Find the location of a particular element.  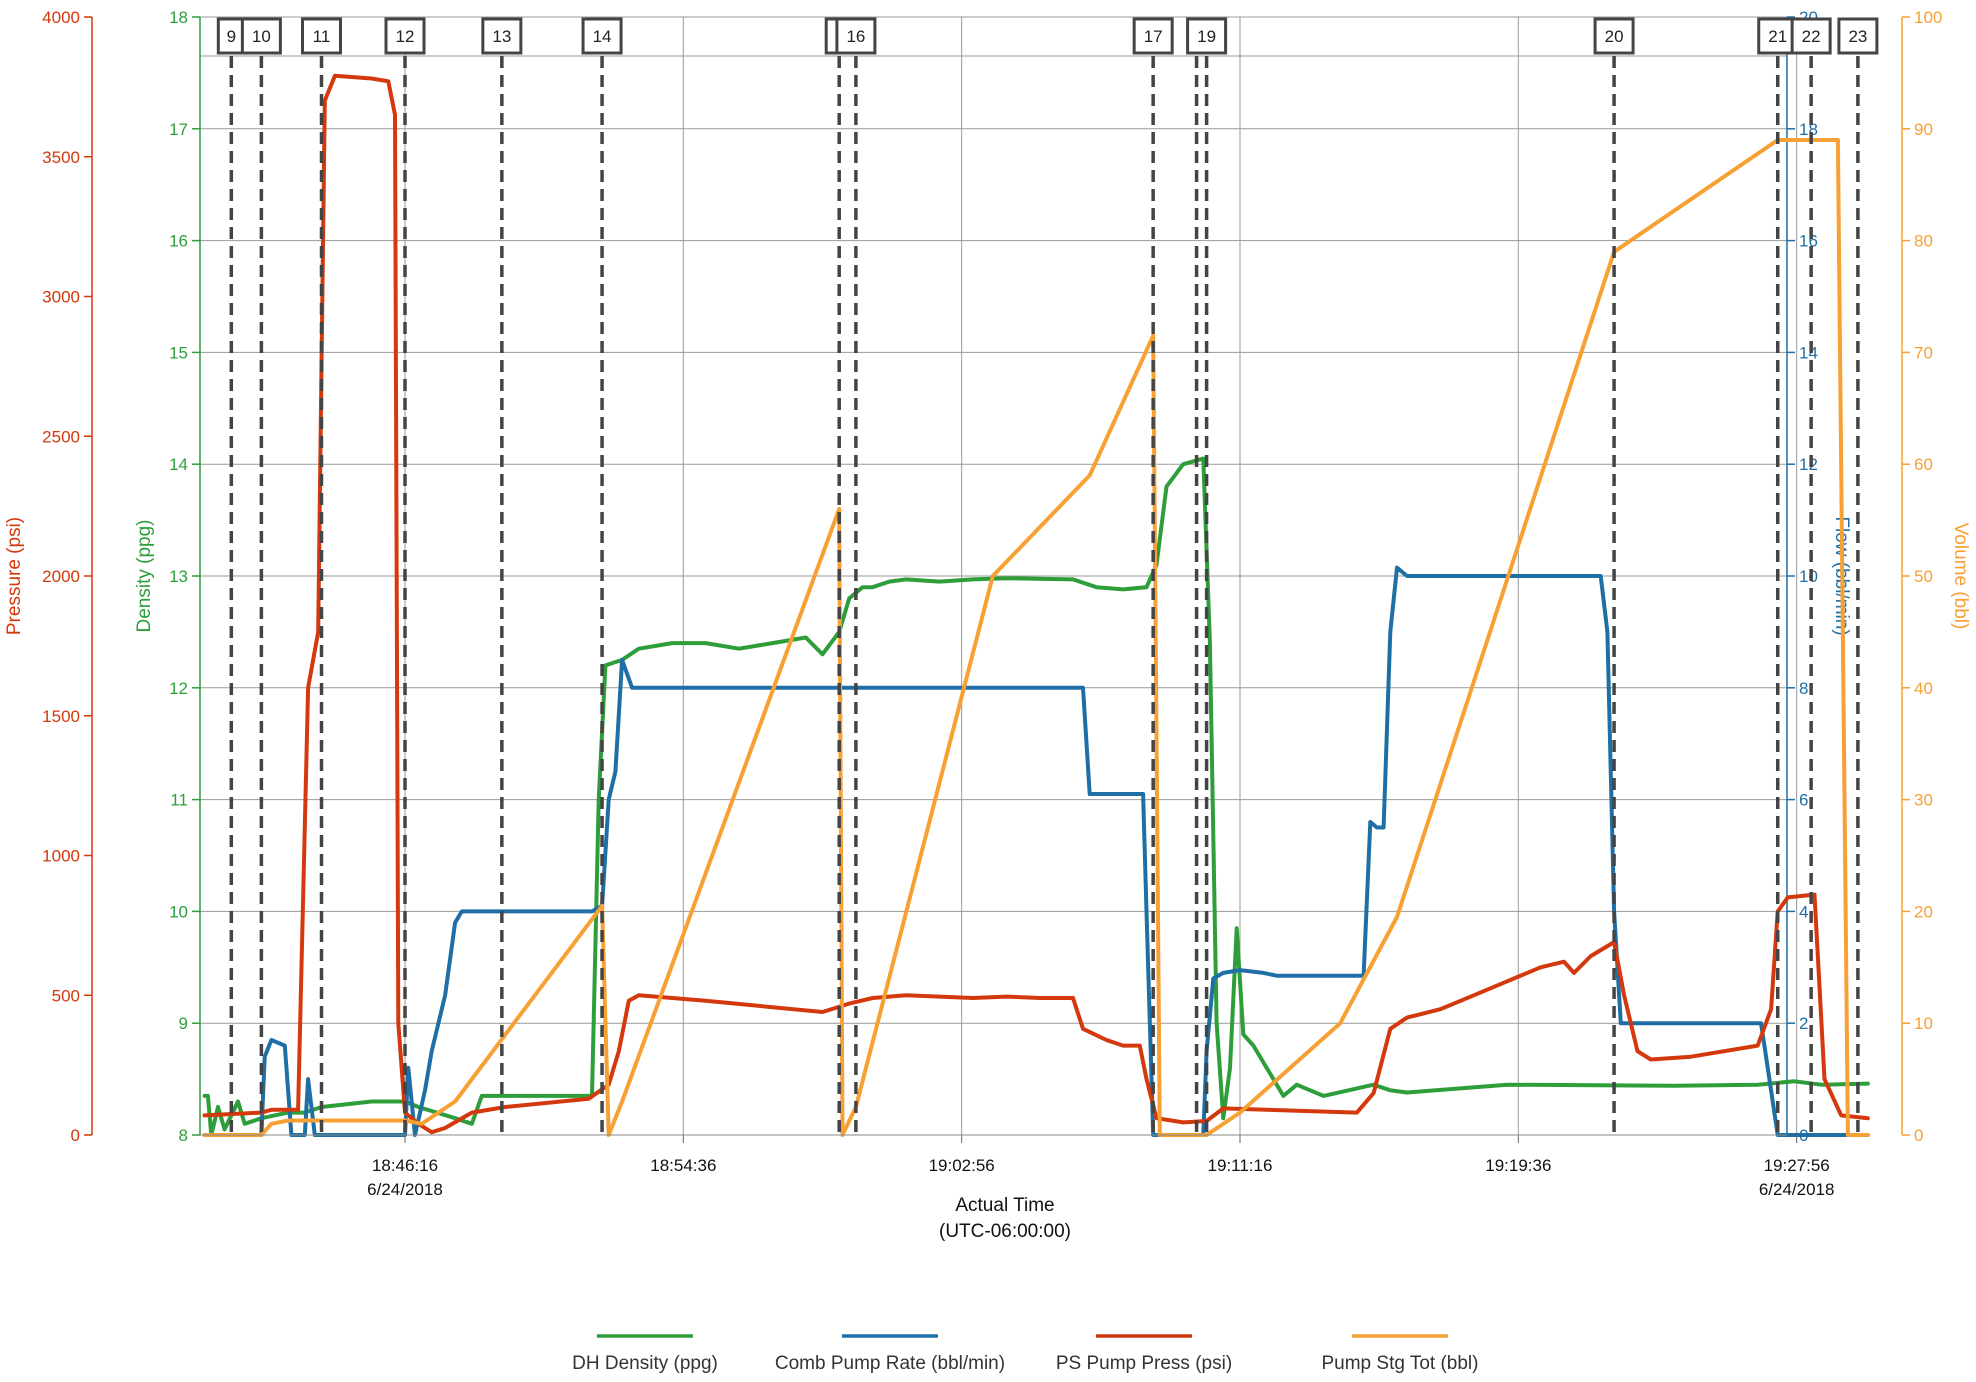

event-marker-19: 19 is located at coordinates (1207, 576).